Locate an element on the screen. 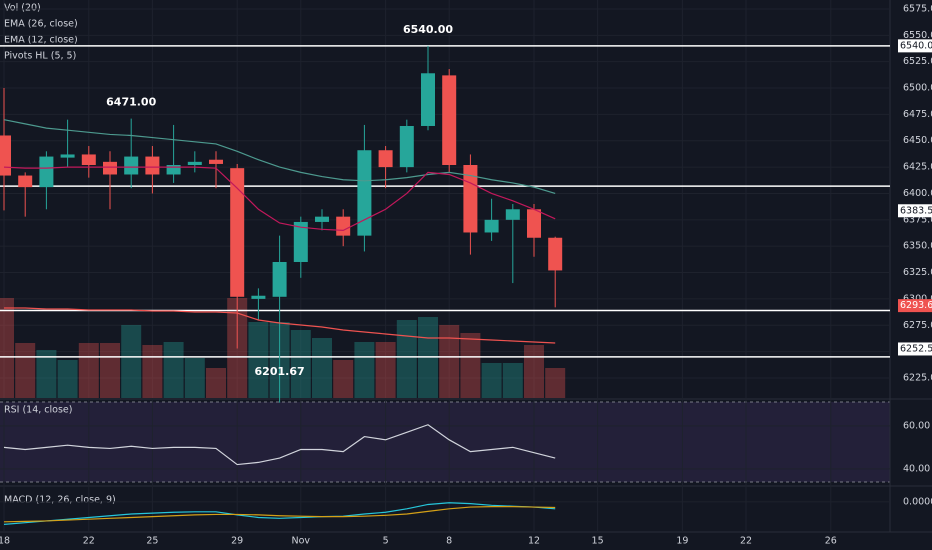 The width and height of the screenshot is (932, 550). x-tick-label: 8 is located at coordinates (449, 541).